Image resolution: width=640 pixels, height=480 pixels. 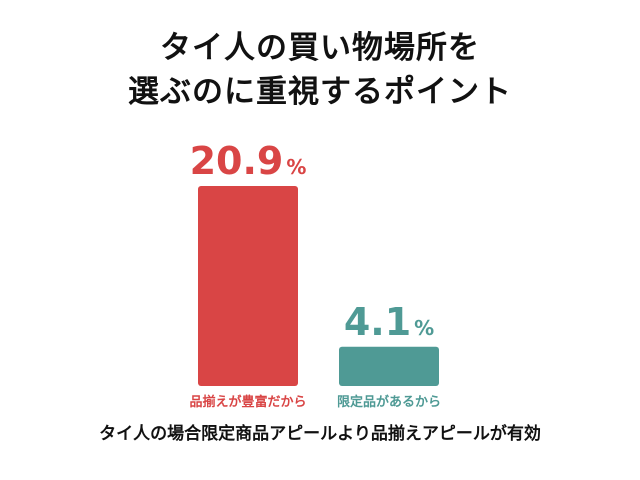 I want to click on value-unit-0: %, so click(x=296, y=167).